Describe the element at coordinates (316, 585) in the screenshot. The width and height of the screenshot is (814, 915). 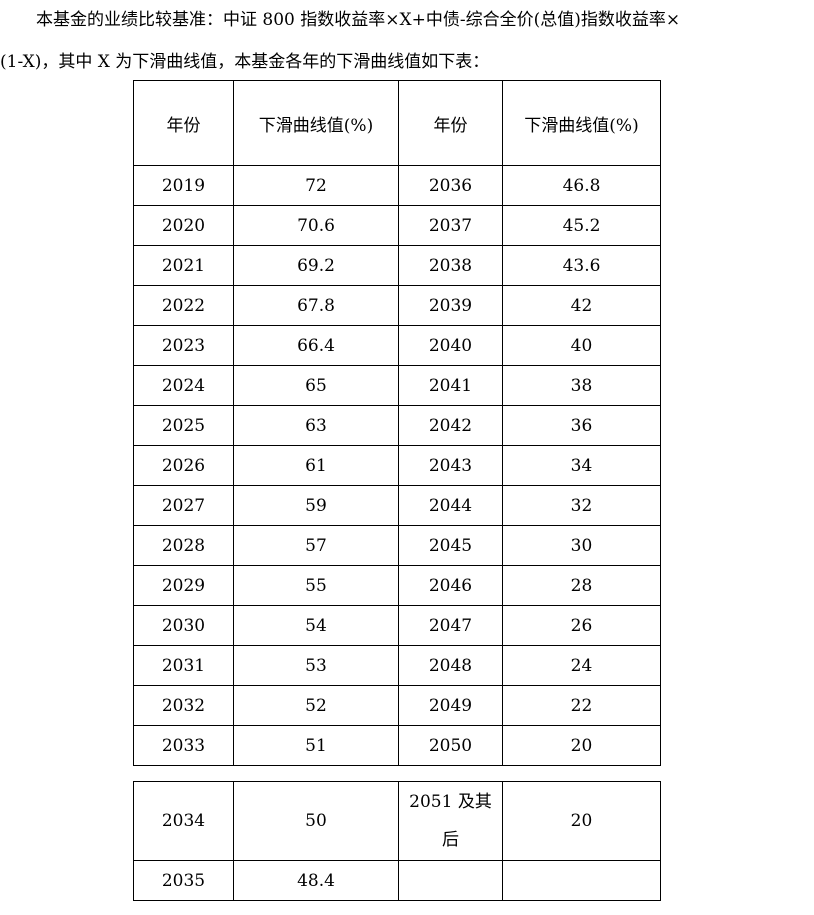
I see `value-cell: 55` at that location.